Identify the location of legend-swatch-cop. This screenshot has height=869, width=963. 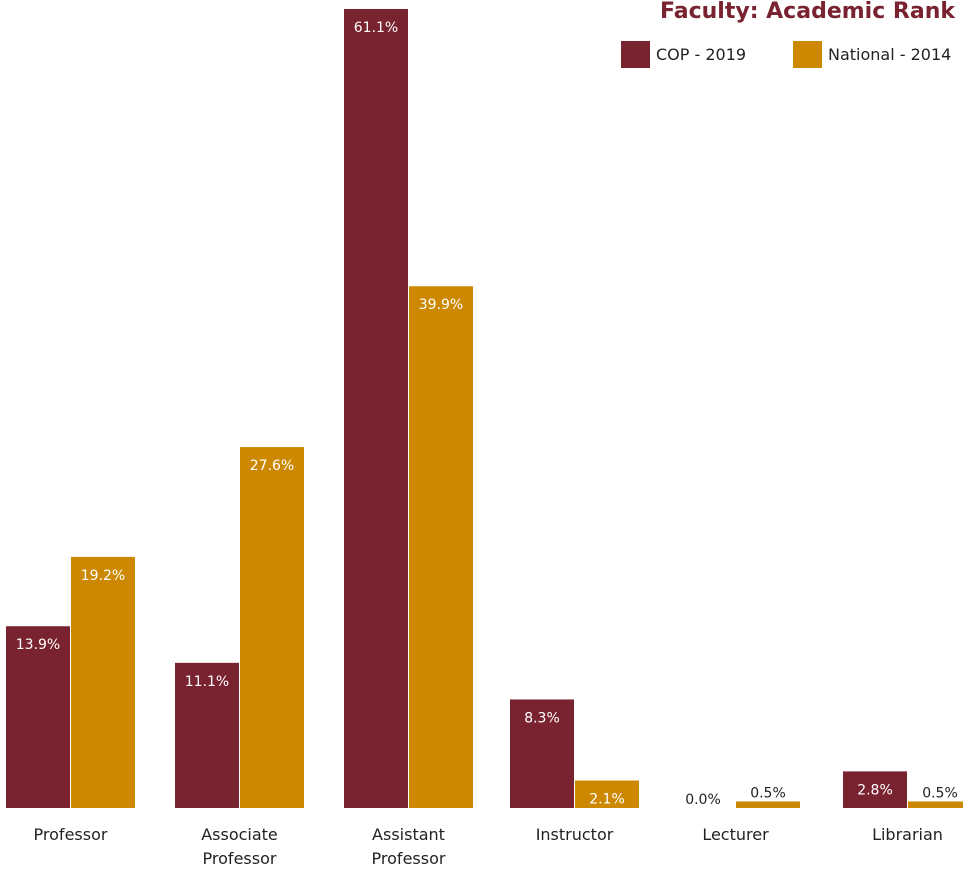
(635, 54).